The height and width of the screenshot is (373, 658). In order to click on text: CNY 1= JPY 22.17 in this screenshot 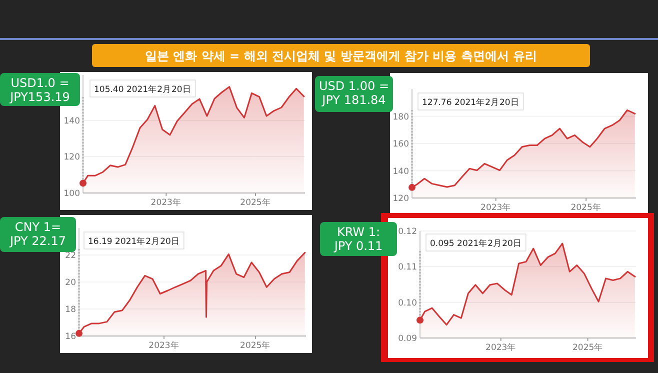, I will do `click(37, 234)`.